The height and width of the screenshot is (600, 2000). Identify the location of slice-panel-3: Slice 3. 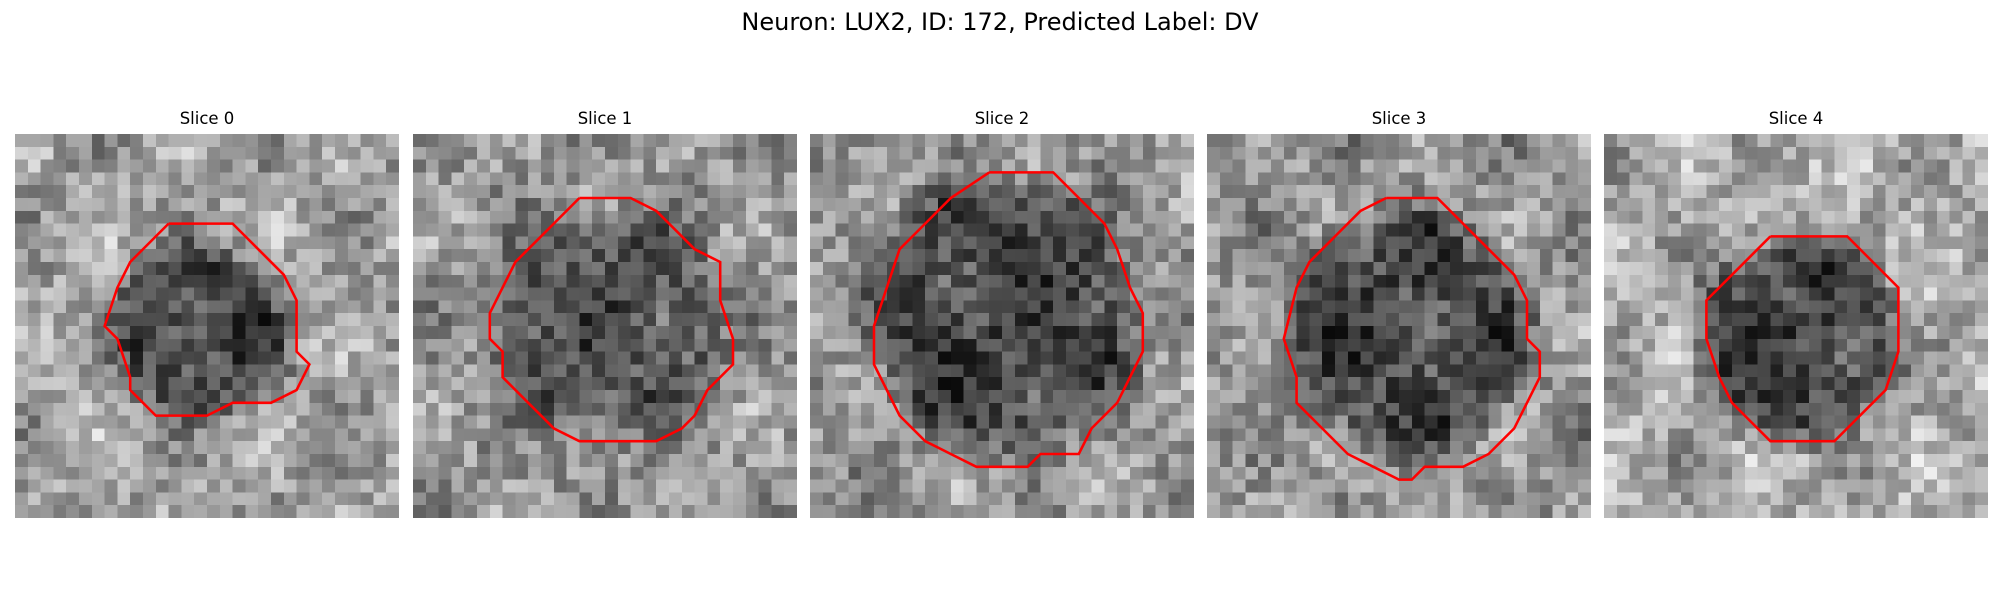
(1399, 313).